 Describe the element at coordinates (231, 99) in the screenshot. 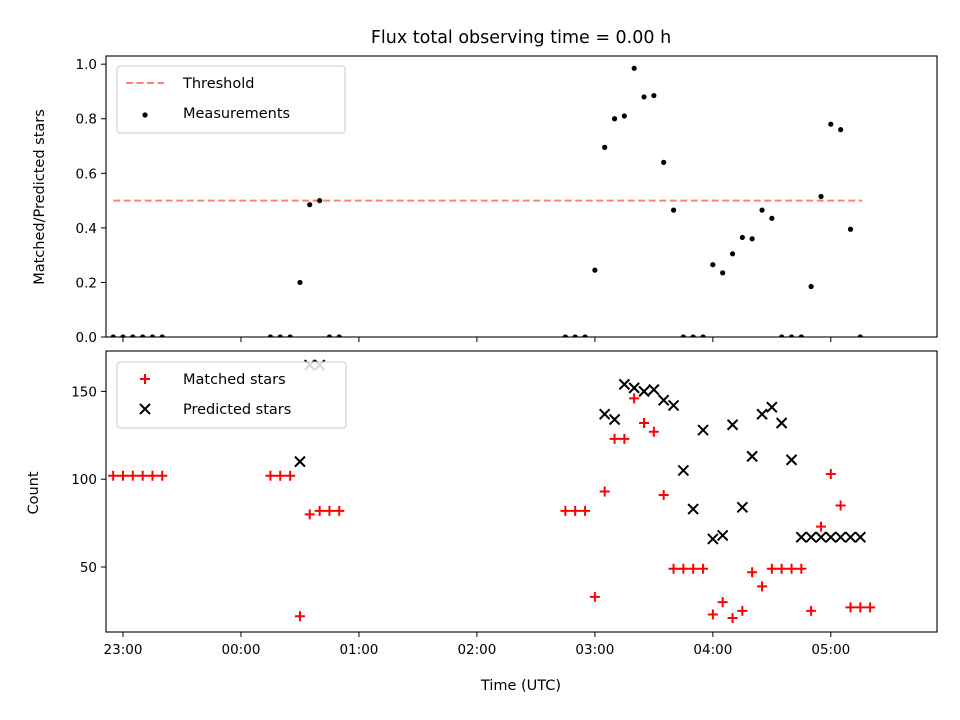

I see `top-chart-legend` at that location.